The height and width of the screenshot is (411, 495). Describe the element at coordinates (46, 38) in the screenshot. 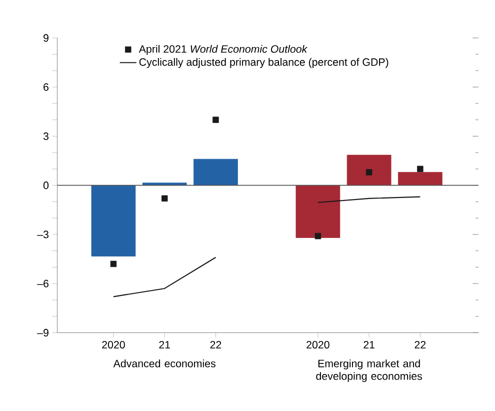

I see `y-tick-label: 9` at that location.